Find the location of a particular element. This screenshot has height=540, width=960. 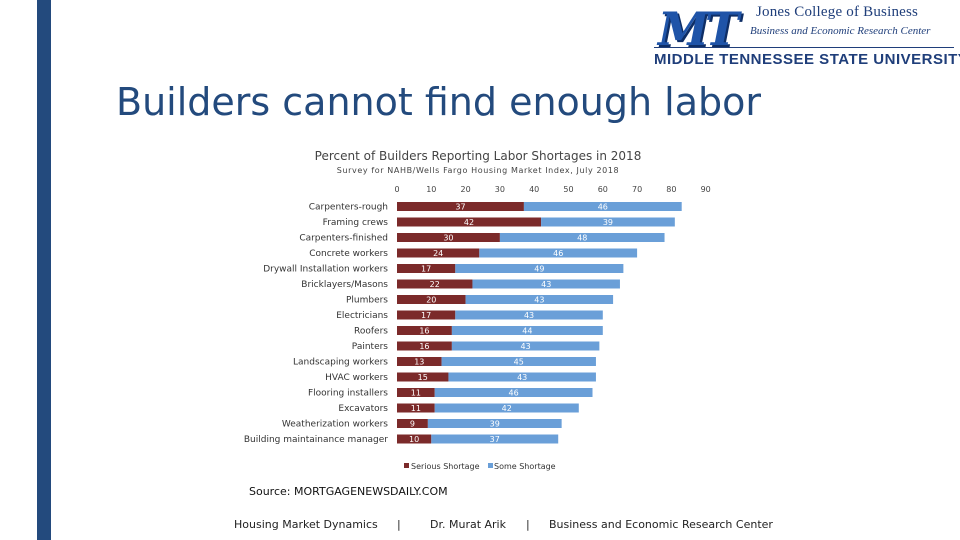

legend-swatch-serious is located at coordinates (406, 465).